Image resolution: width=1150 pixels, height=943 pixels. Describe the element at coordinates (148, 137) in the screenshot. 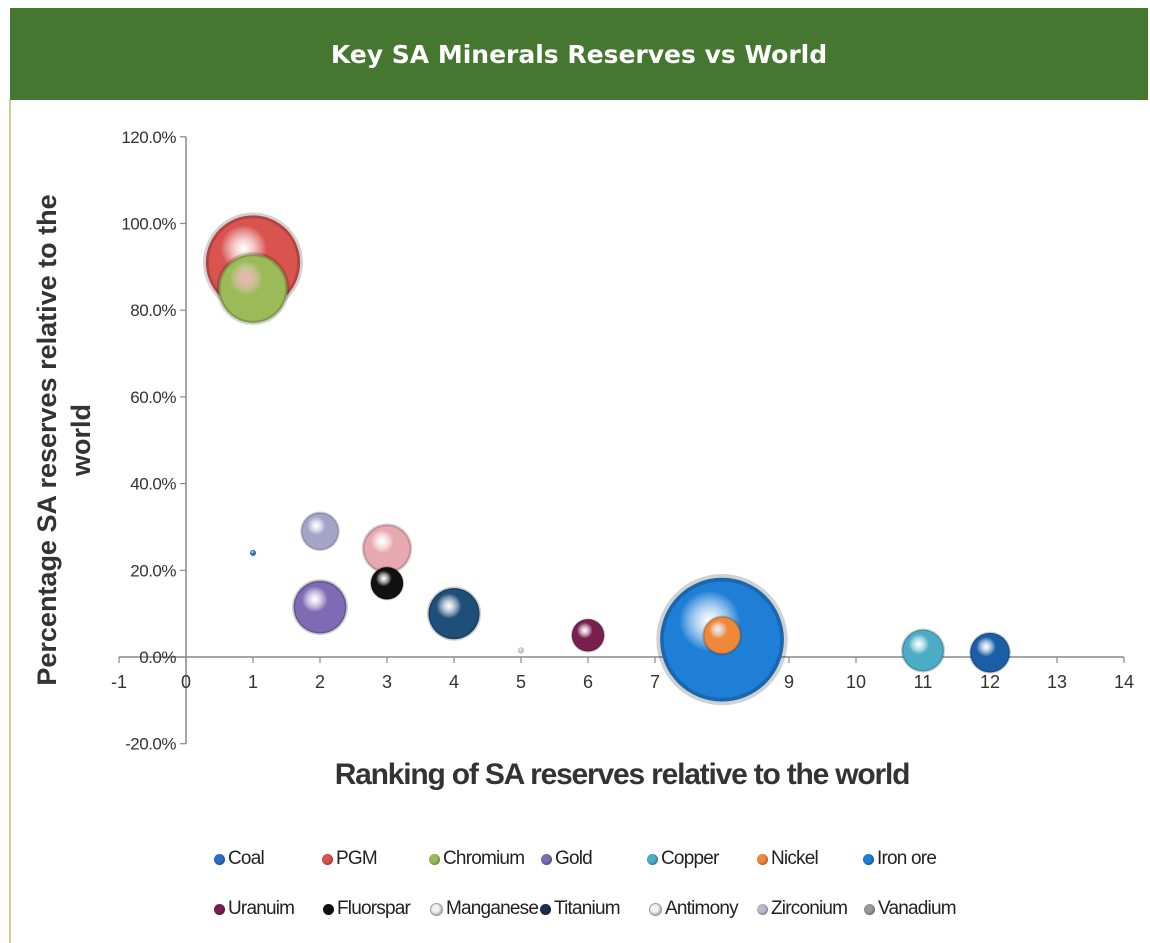

I see `y-tick-label: 120.0%` at that location.